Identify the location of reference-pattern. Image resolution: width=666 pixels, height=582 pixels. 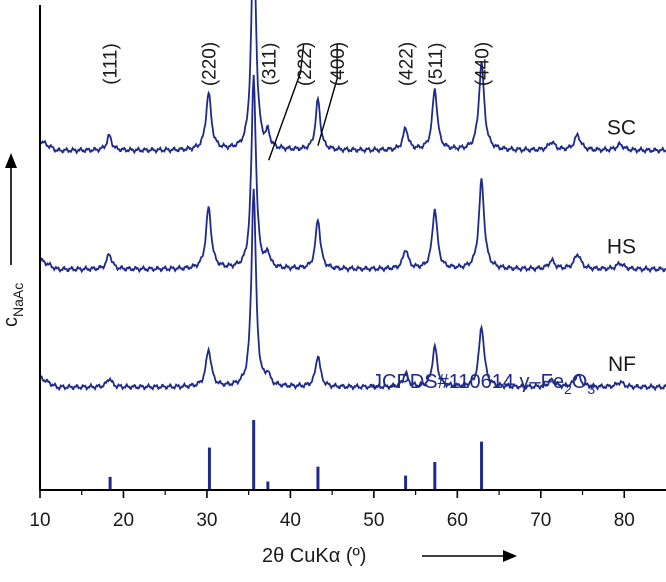
(296, 454).